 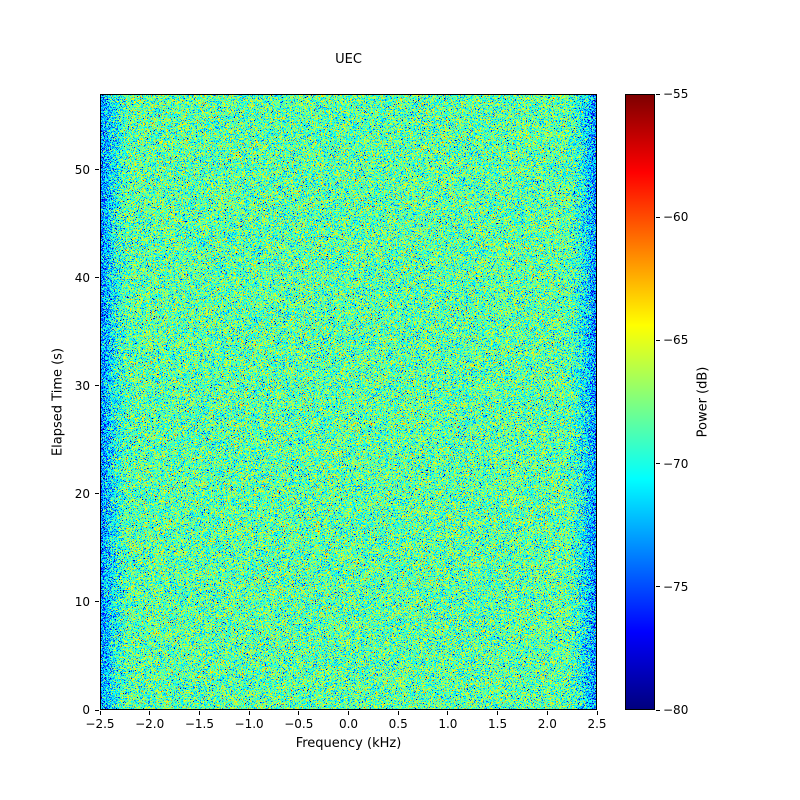 What do you see at coordinates (348, 743) in the screenshot?
I see `x-axis-label: Frequency (kHz)` at bounding box center [348, 743].